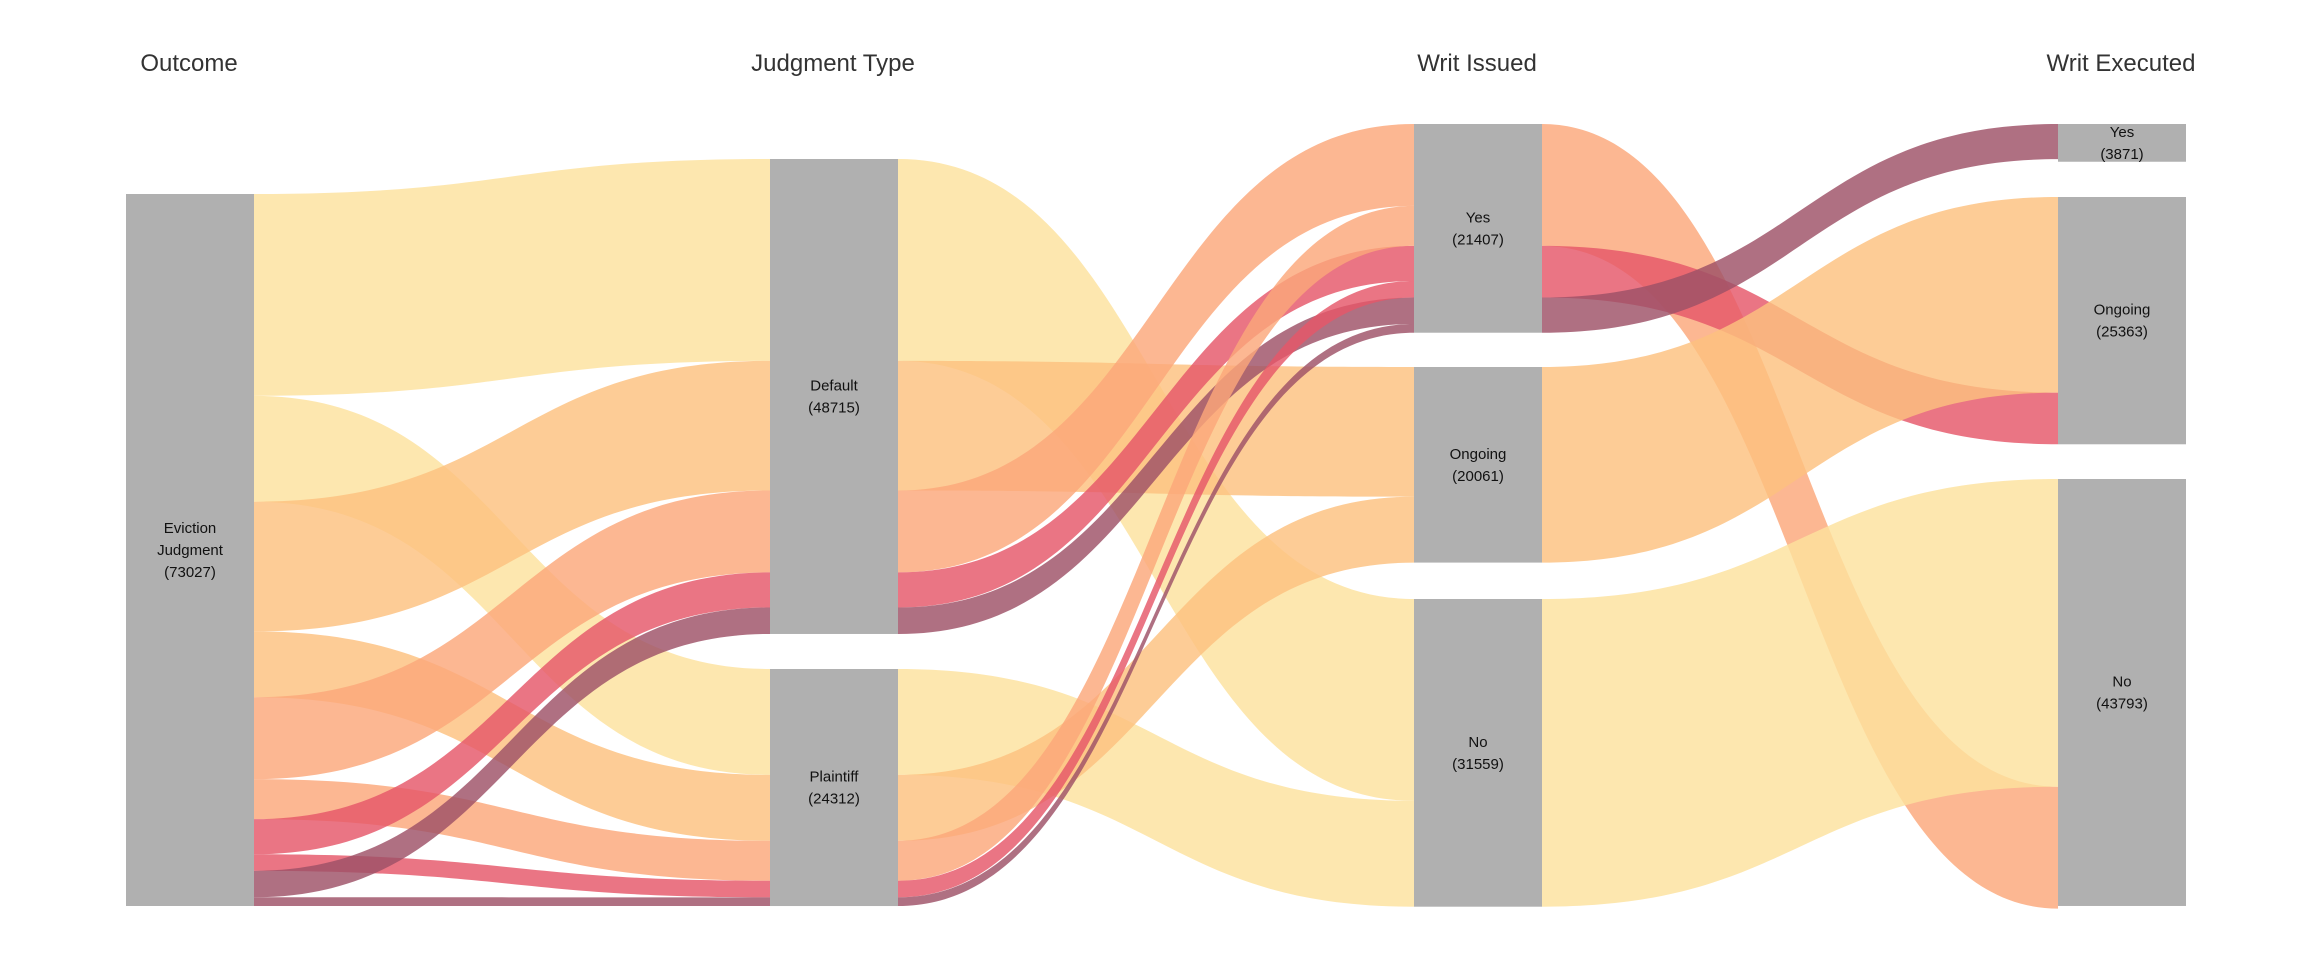 The width and height of the screenshot is (2304, 960). Describe the element at coordinates (1478, 217) in the screenshot. I see `node-label-wi_yes: Yes` at that location.